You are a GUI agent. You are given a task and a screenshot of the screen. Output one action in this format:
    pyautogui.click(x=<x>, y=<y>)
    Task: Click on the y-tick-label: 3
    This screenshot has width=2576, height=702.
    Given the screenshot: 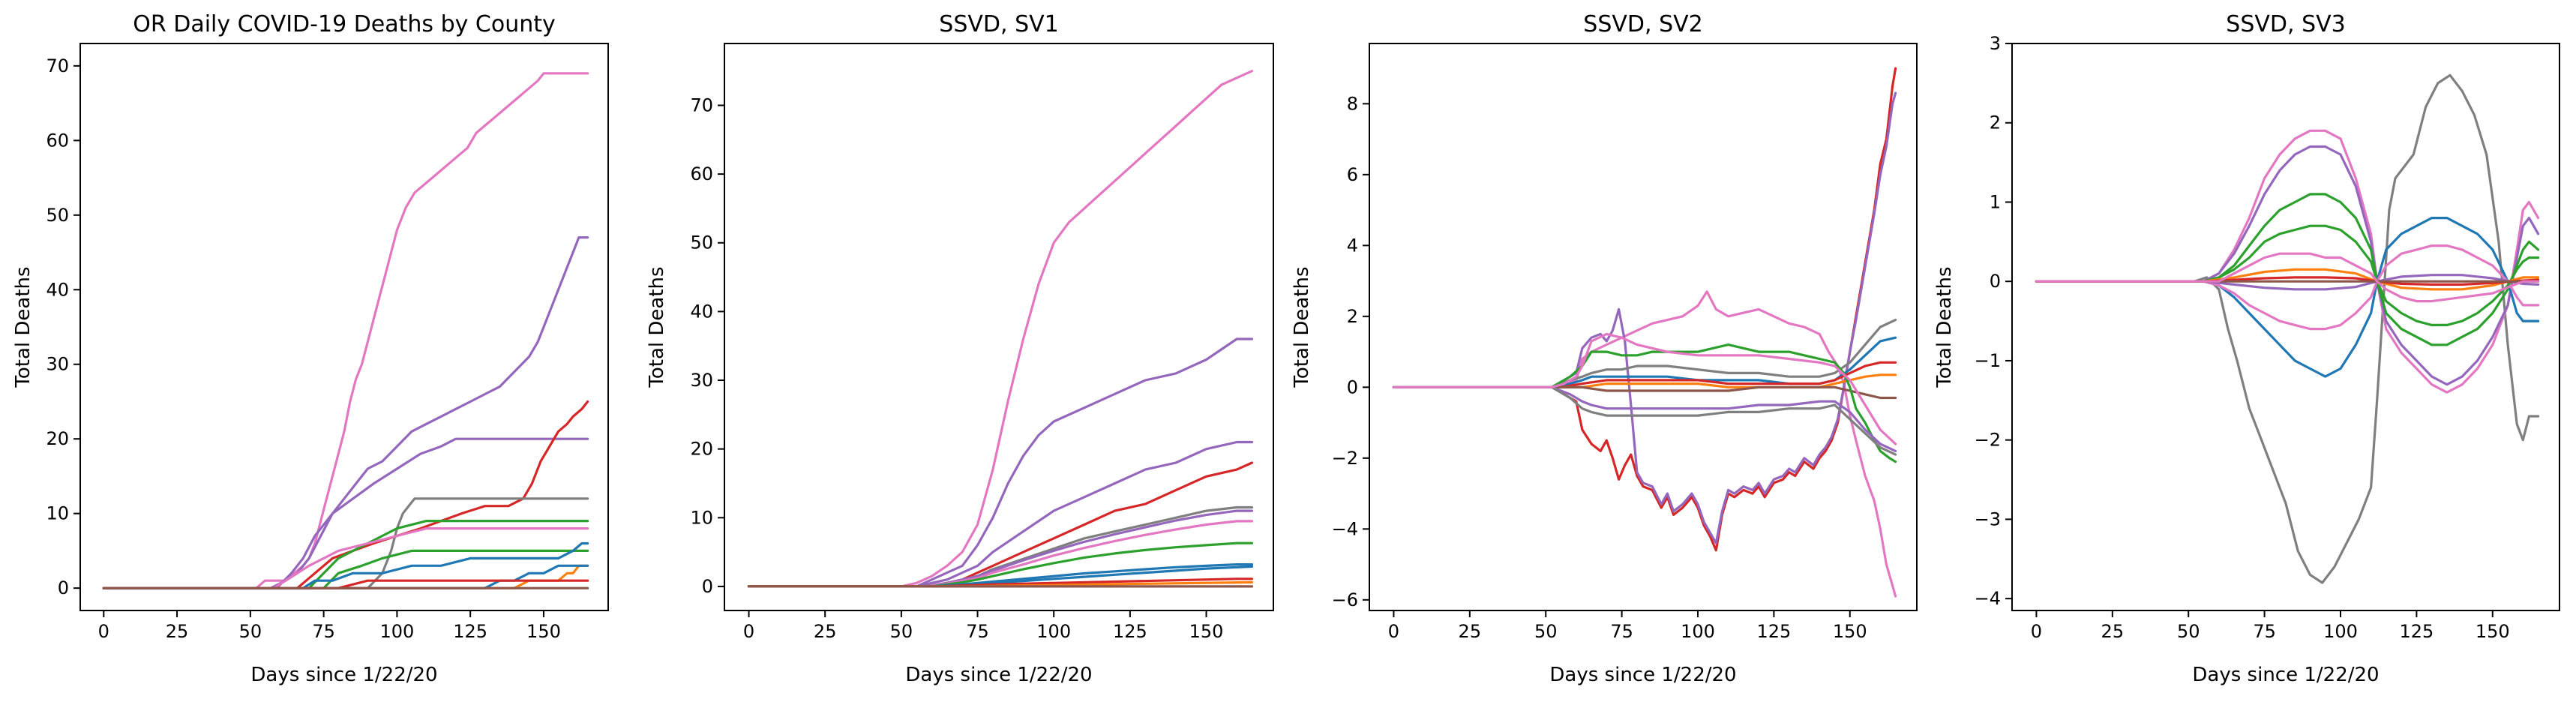 What is the action you would take?
    pyautogui.click(x=1996, y=43)
    